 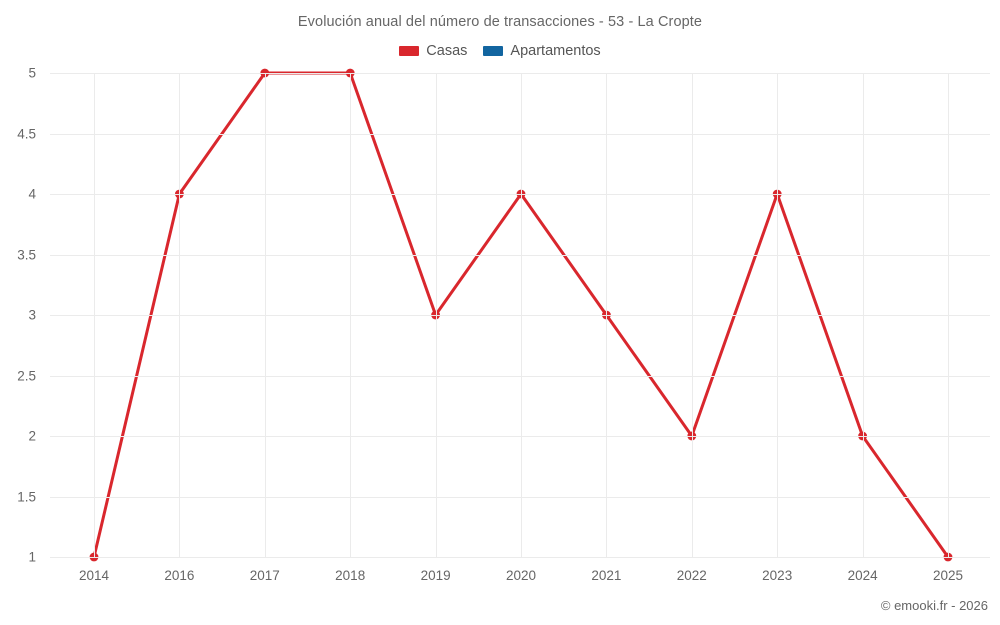 I want to click on y-axis-tick-label: 3.5, so click(x=26, y=254).